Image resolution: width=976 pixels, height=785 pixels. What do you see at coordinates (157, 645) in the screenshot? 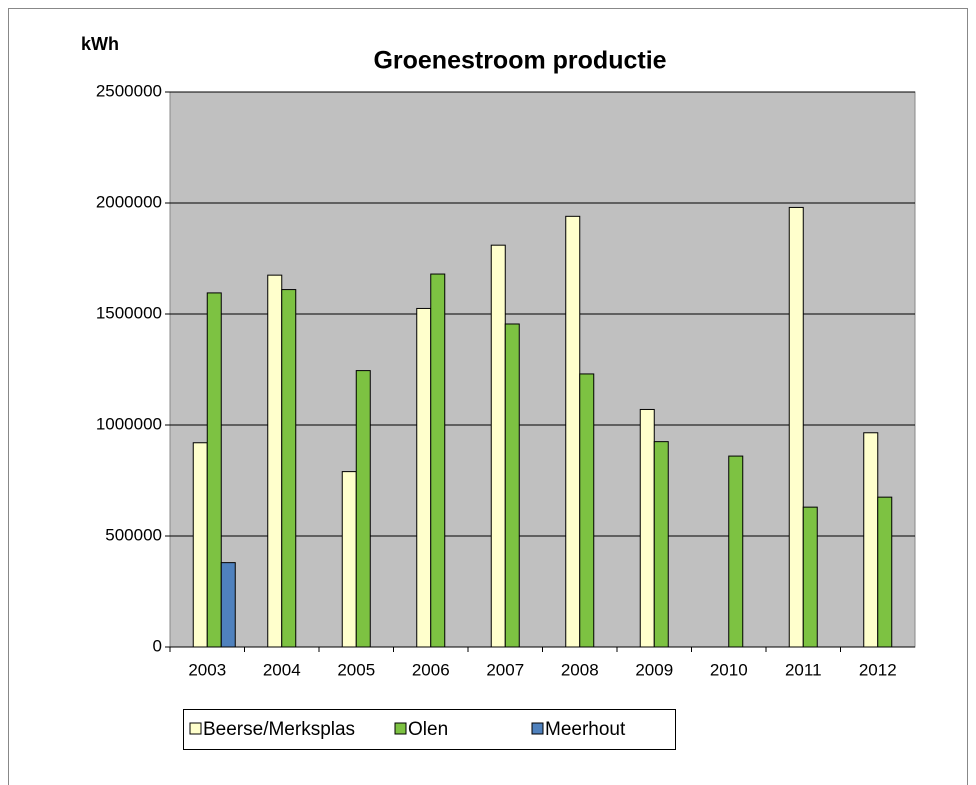
I see `y-tick-label: 0` at bounding box center [157, 645].